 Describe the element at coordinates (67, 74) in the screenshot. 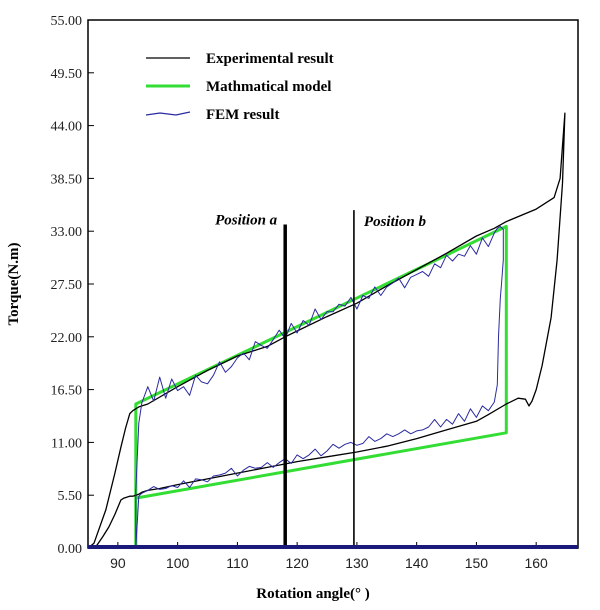

I see `y-tick-label: 49.50` at that location.